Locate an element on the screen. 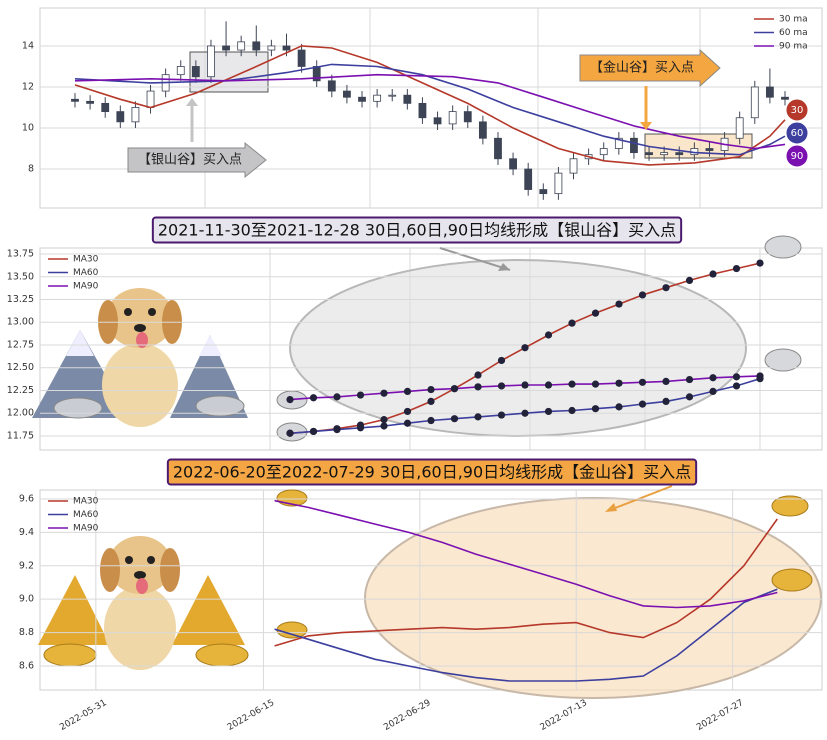  legend-label: 30 ma is located at coordinates (793, 20).